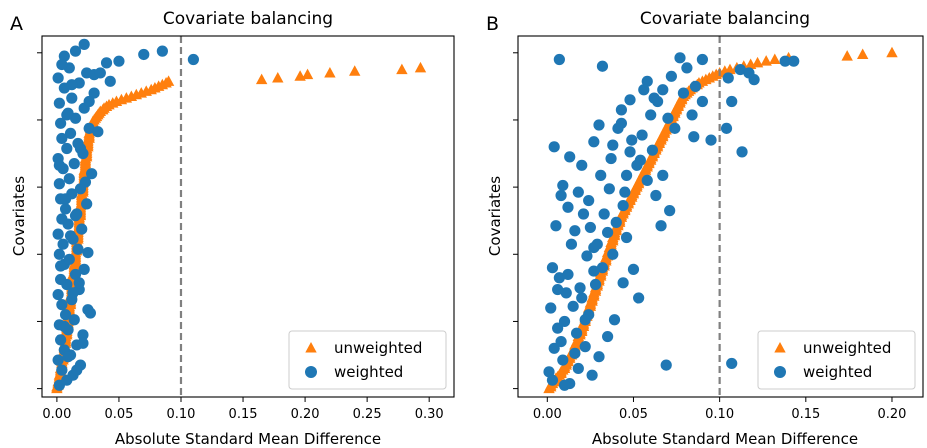 The width and height of the screenshot is (927, 448). I want to click on panel-a-legend-weighted-marker, so click(311, 372).